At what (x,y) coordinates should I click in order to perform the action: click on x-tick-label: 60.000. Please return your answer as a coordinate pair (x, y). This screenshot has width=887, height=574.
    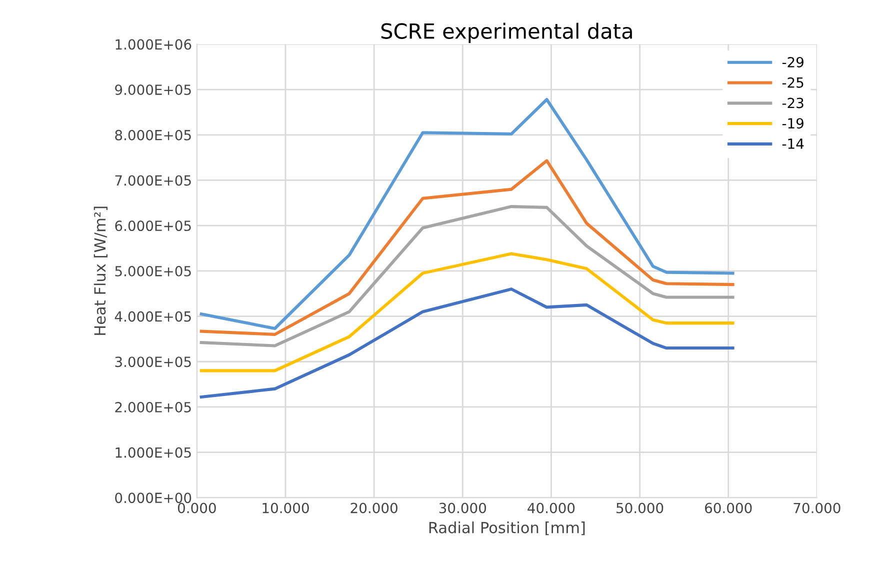
    Looking at the image, I should click on (728, 508).